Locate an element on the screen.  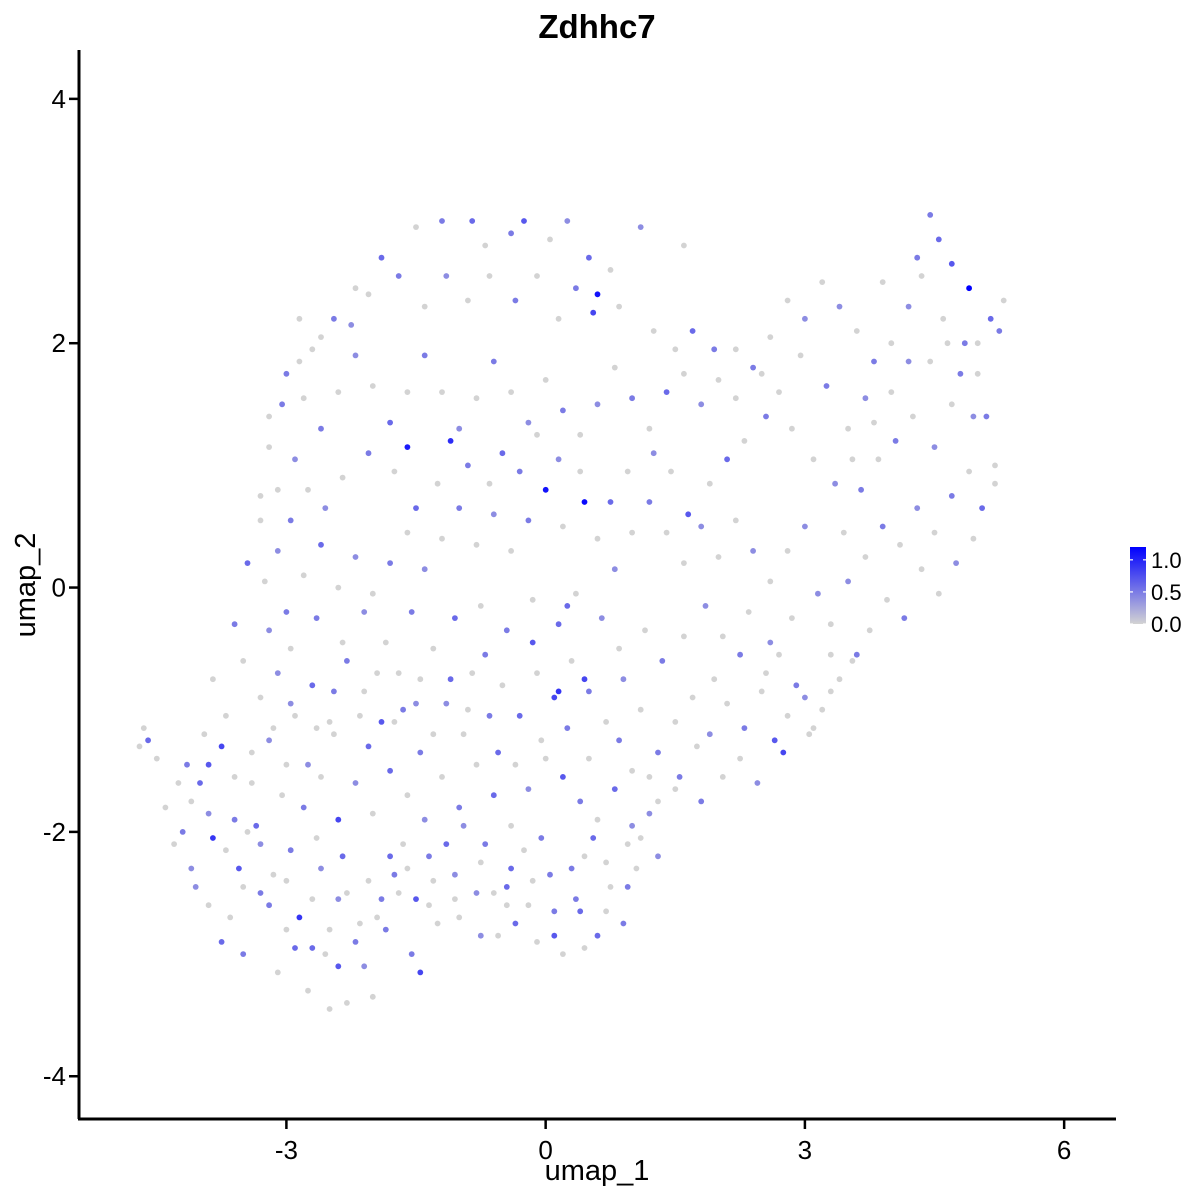
x-tick-label: 6 is located at coordinates (1064, 1150).